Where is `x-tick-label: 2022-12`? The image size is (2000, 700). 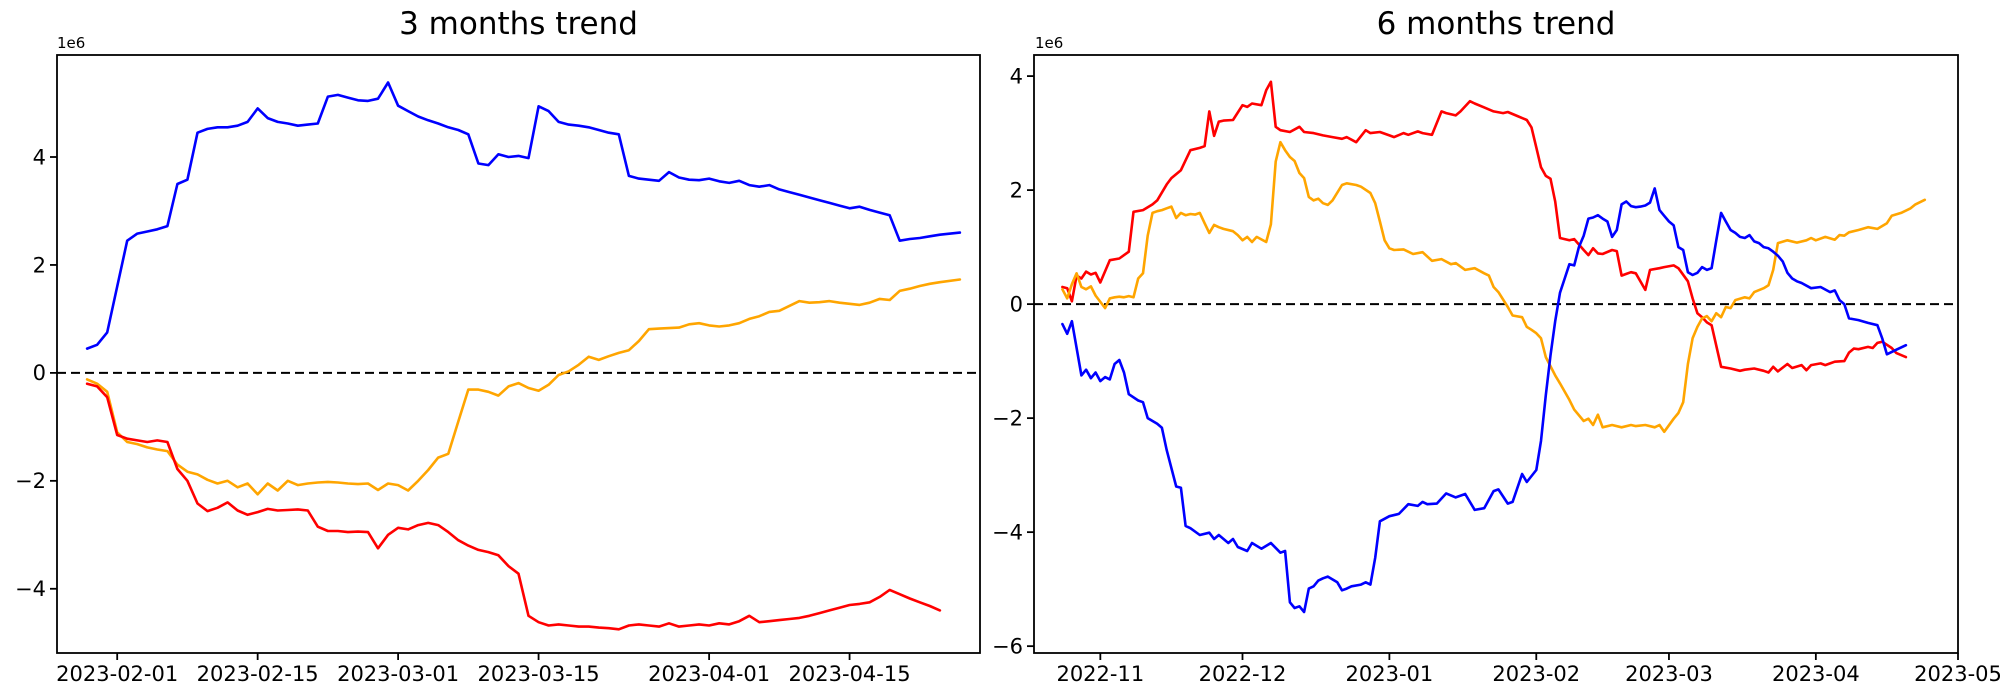
x-tick-label: 2022-12 is located at coordinates (1243, 674).